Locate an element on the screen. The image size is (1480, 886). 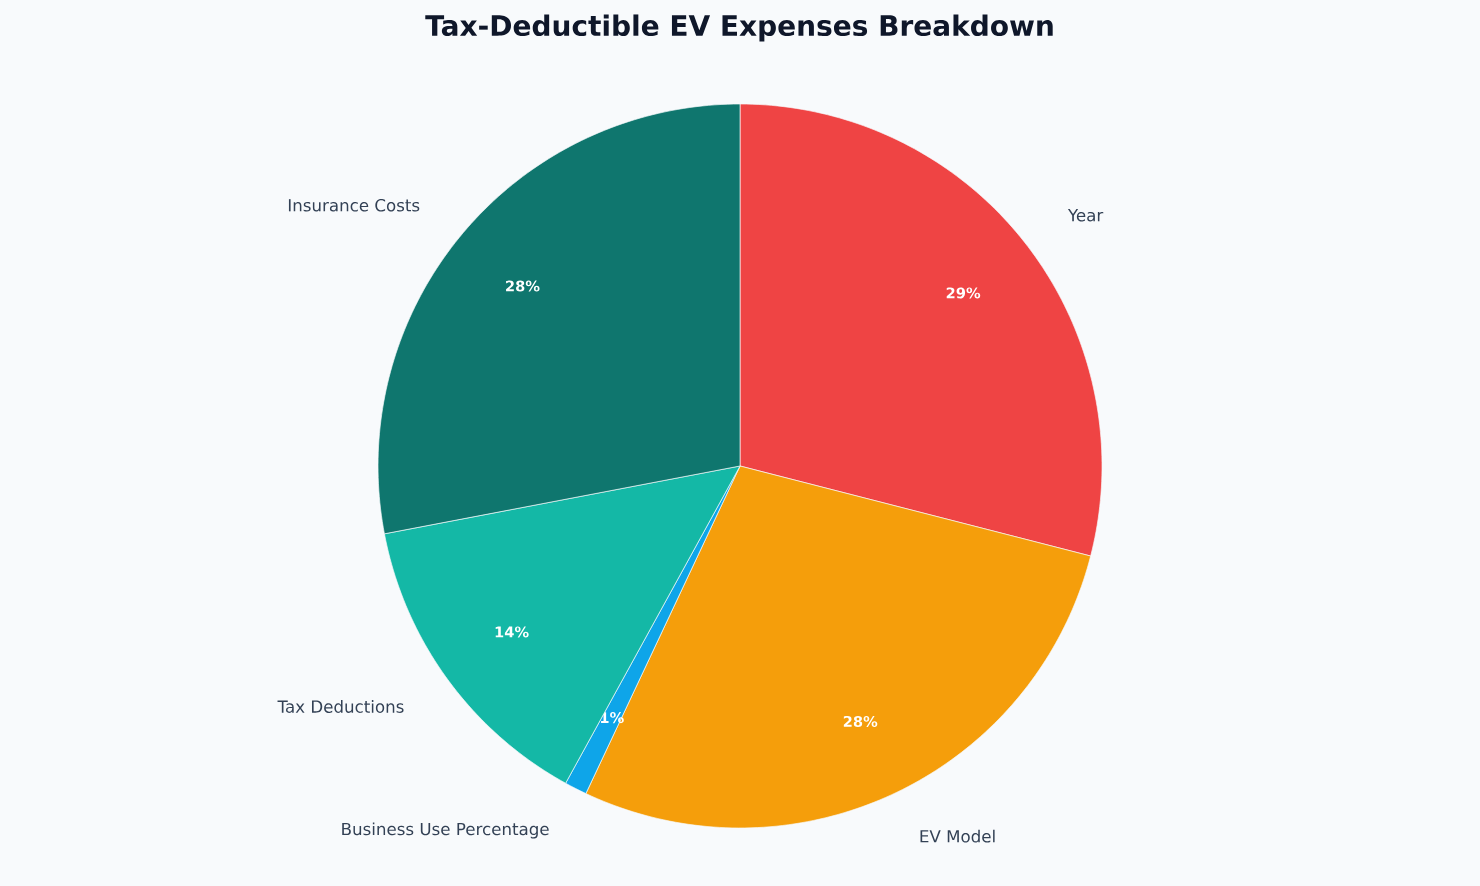
slice-label: Insurance Costs is located at coordinates (354, 205).